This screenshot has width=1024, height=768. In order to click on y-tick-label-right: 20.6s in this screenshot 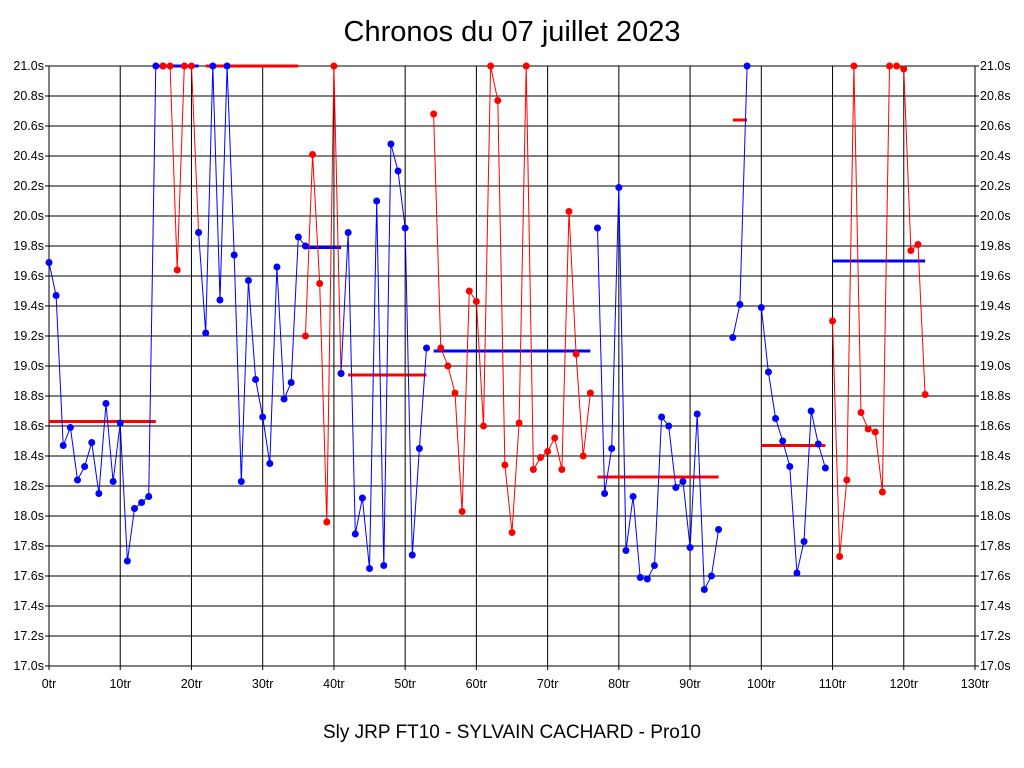, I will do `click(995, 126)`.